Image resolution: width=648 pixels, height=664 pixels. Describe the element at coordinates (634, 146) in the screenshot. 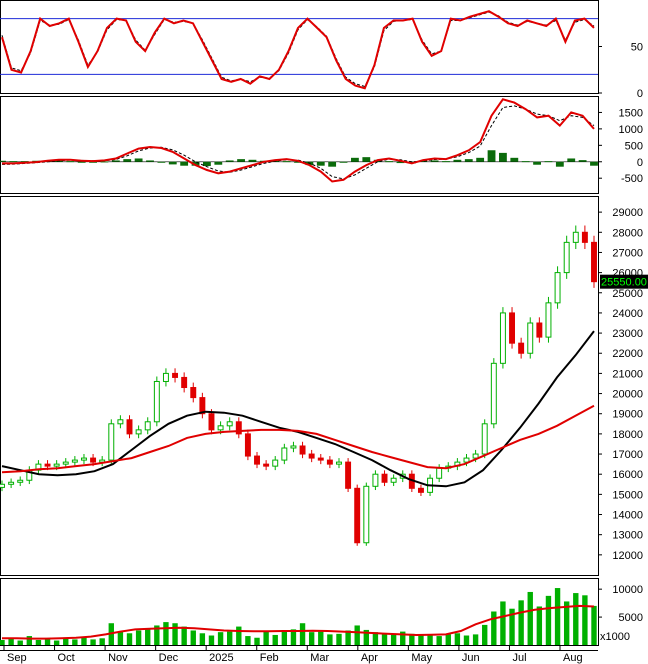

I see `macd-tick-label: 500` at that location.